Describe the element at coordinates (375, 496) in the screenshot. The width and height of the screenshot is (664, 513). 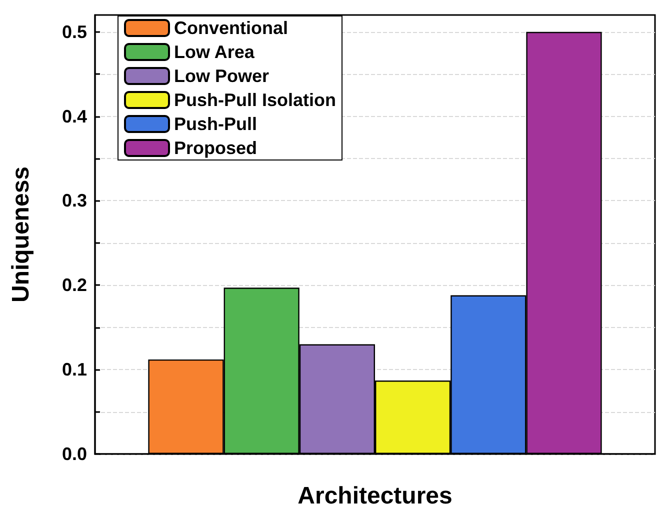
I see `x-axis-title: Architectures` at that location.